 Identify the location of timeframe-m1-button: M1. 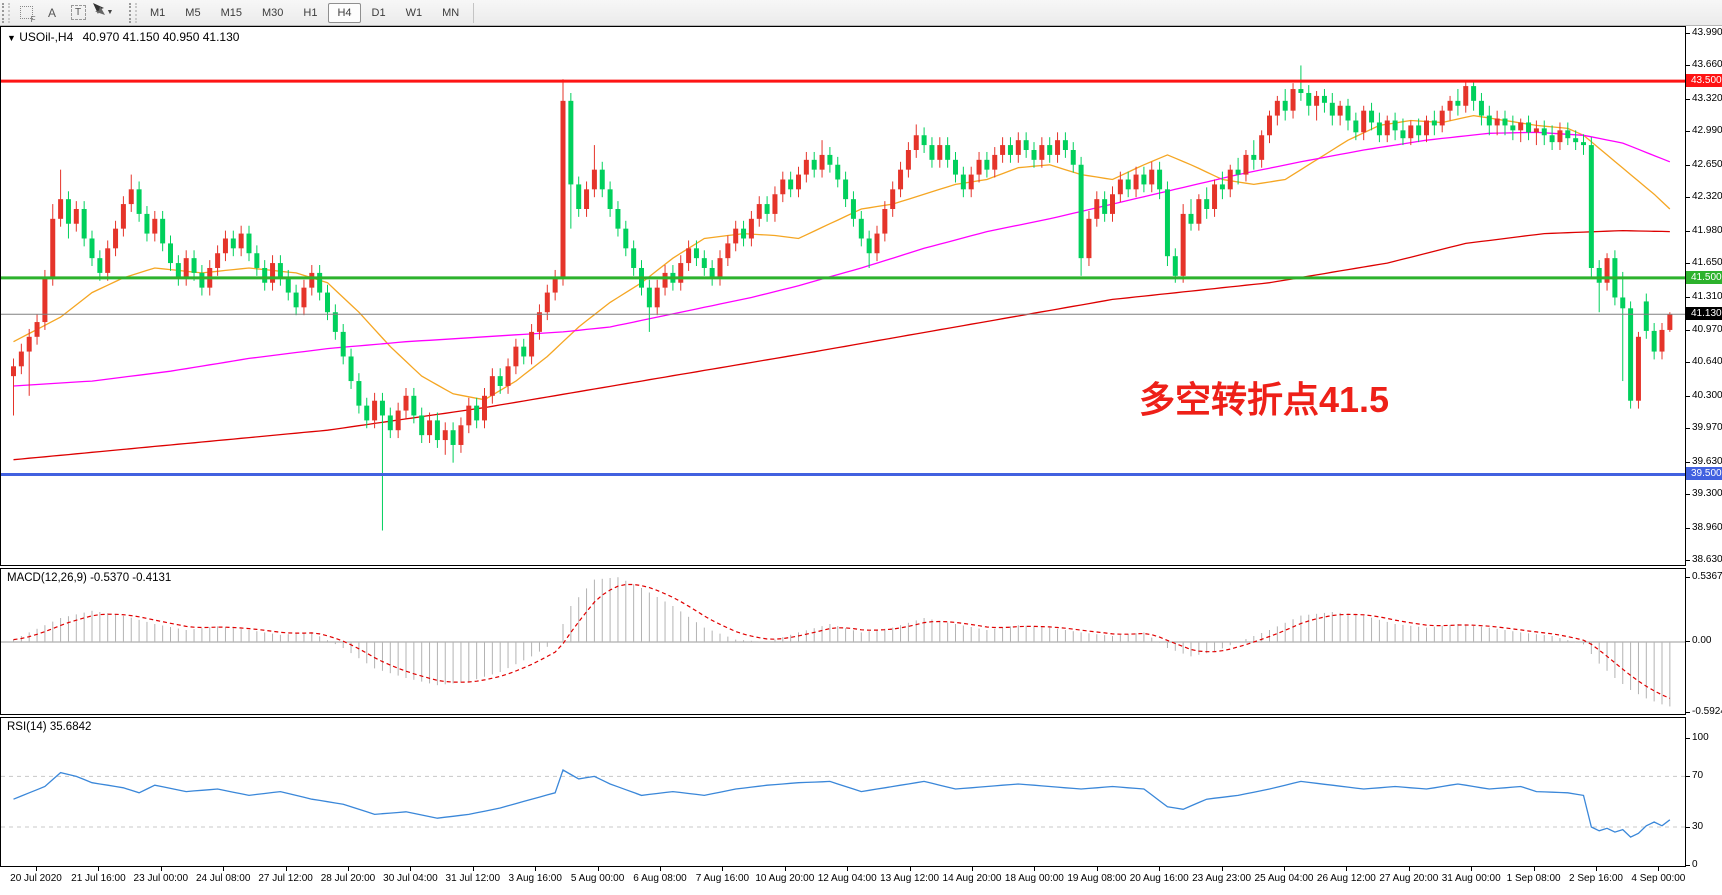
(158, 12).